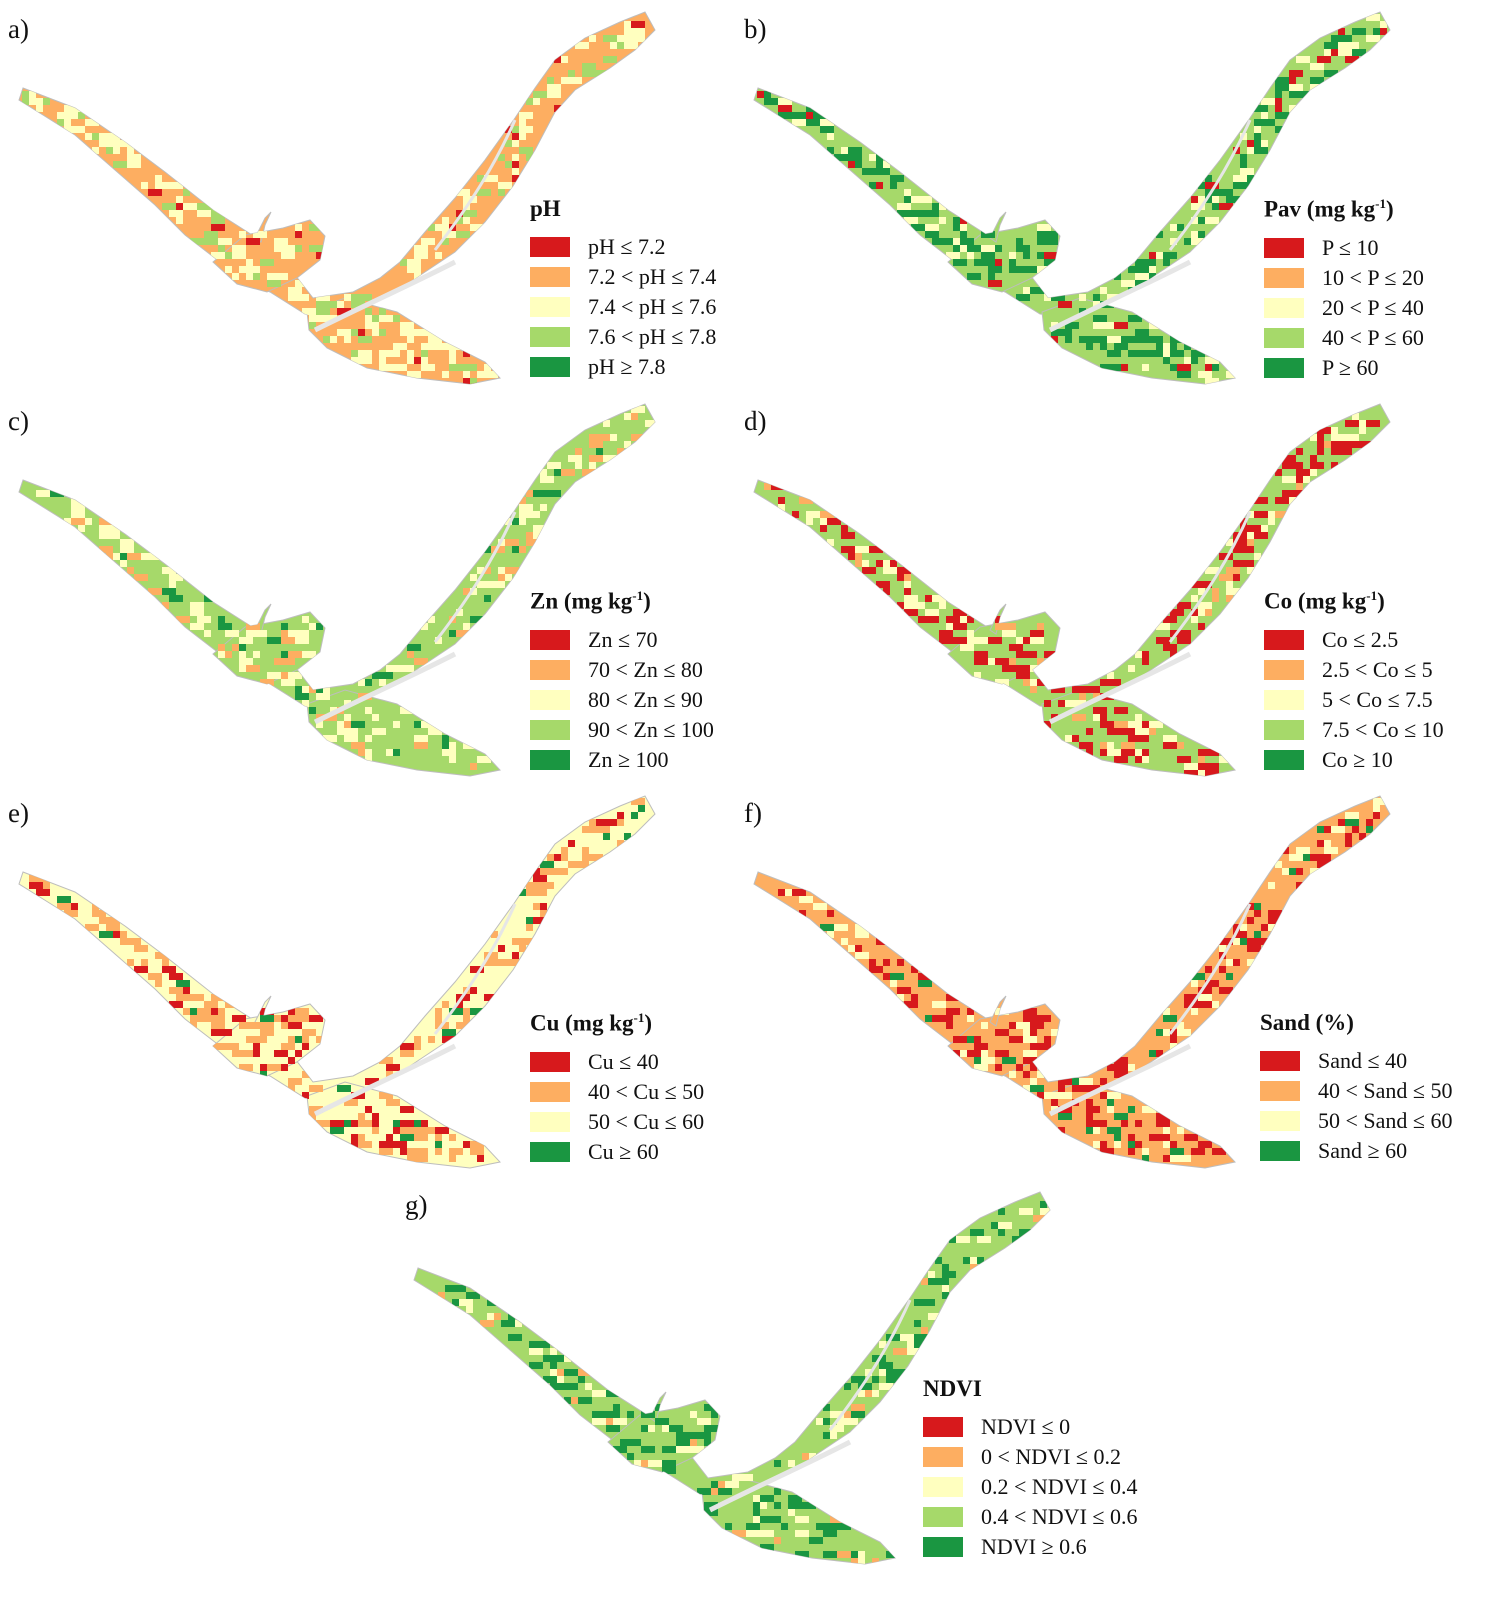 The height and width of the screenshot is (1600, 1499). What do you see at coordinates (646, 1091) in the screenshot?
I see `legend-label: 40 < Cu ≤ 50` at bounding box center [646, 1091].